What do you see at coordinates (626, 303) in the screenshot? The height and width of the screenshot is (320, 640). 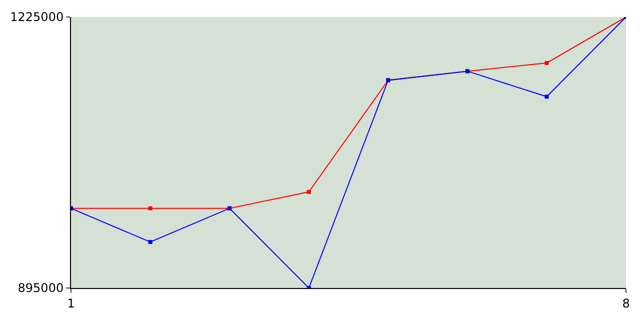 I see `x-tick-label: 8` at bounding box center [626, 303].